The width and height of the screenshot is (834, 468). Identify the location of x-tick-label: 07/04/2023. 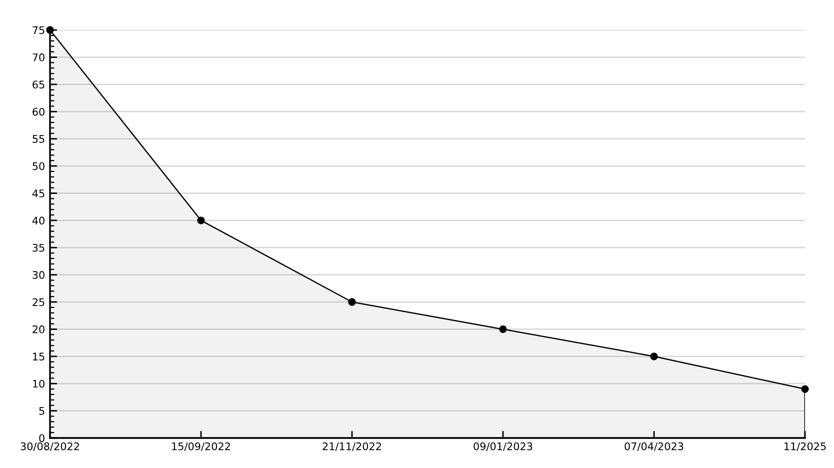
(654, 447).